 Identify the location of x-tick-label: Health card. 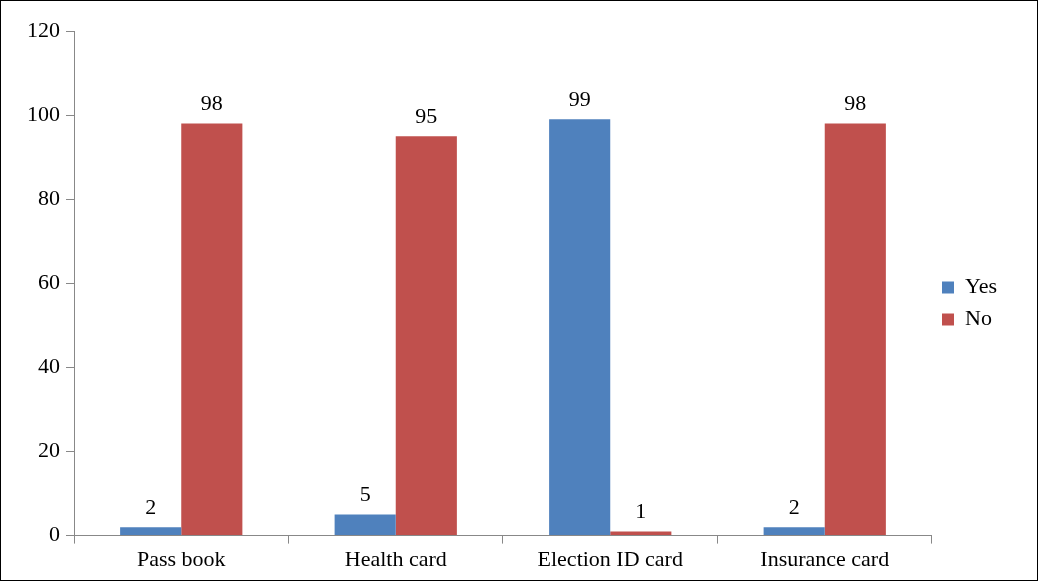
(395, 558).